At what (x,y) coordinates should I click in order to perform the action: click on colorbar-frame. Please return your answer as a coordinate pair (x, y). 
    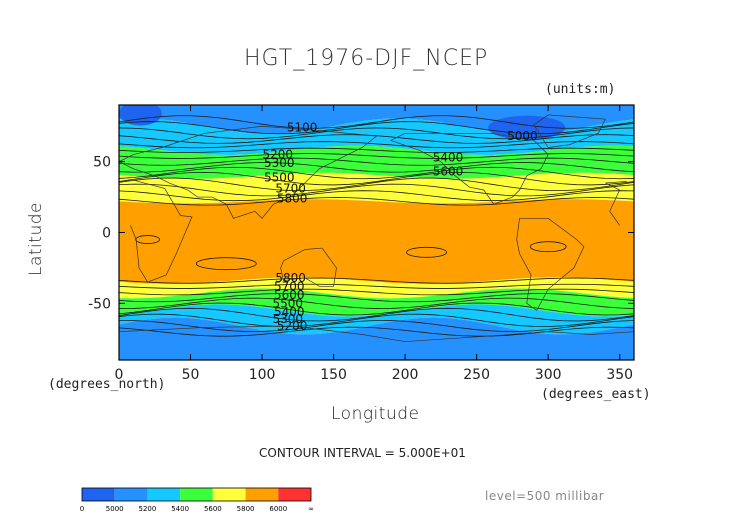
    Looking at the image, I should click on (196, 494).